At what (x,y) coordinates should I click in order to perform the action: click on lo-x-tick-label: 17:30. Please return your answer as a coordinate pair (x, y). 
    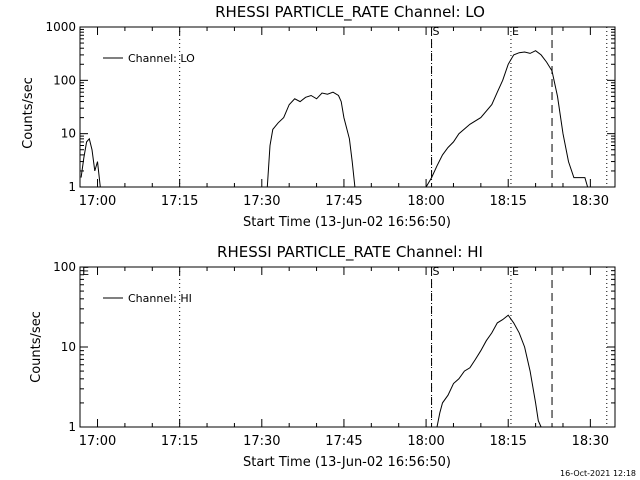
    Looking at the image, I should click on (261, 201).